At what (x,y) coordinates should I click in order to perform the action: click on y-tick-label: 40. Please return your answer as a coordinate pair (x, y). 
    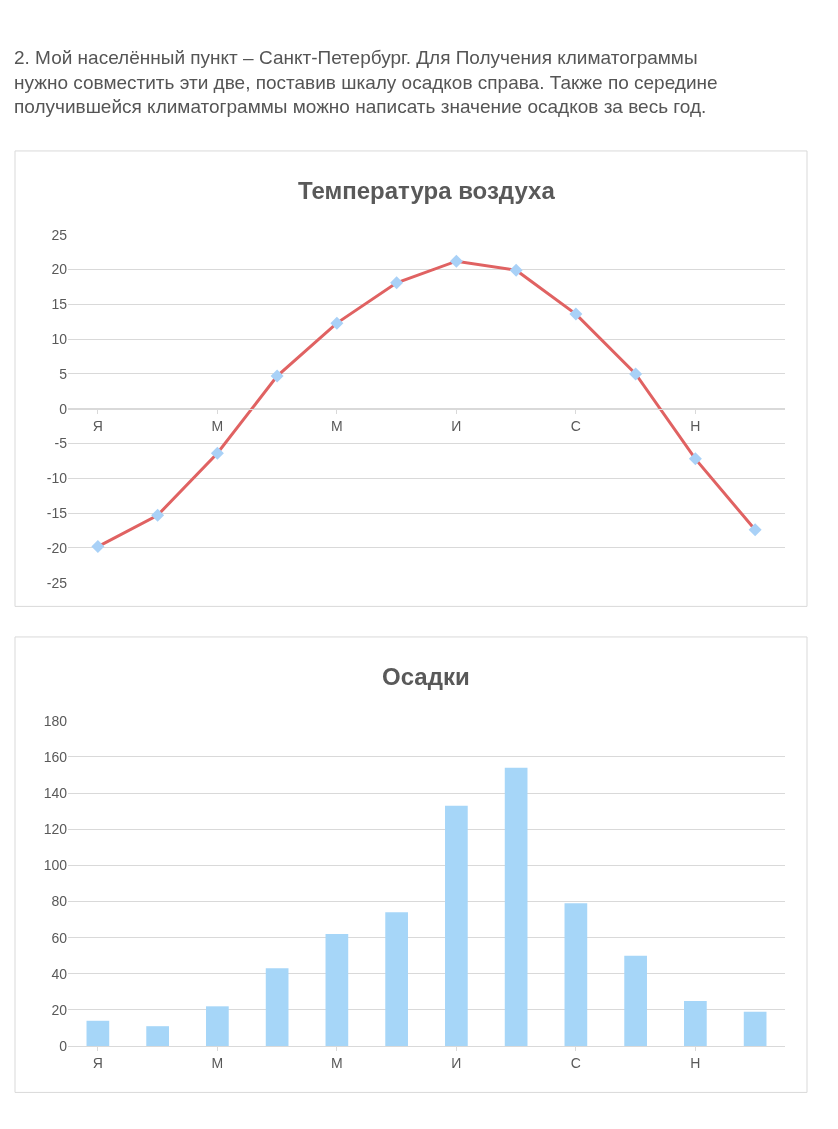
    Looking at the image, I should click on (59, 973).